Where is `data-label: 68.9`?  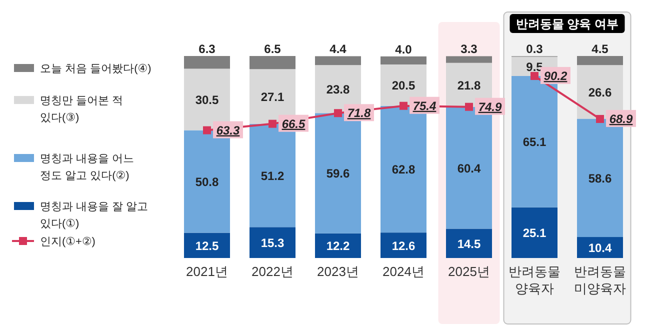
data-label: 68.9 is located at coordinates (621, 119).